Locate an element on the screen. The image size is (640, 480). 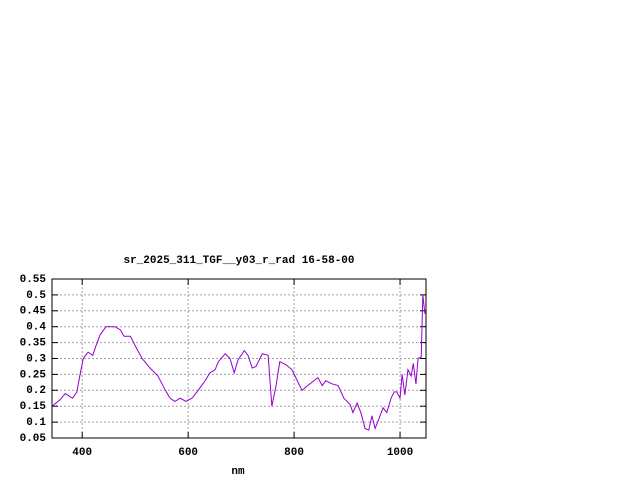
x-tick-label: 1000 is located at coordinates (400, 453).